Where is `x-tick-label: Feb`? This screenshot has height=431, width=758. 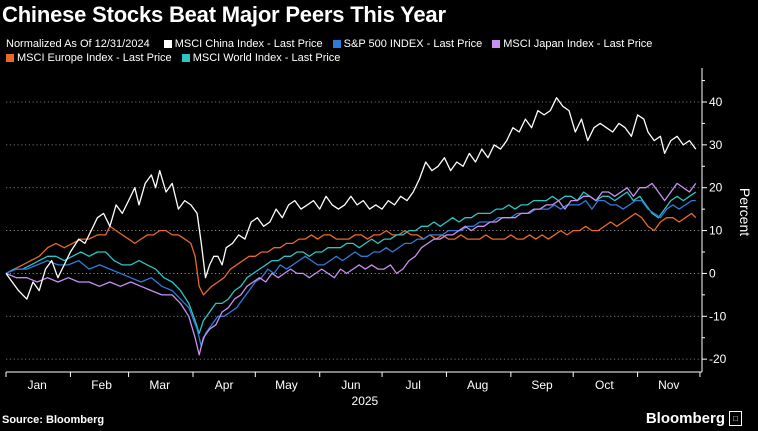
x-tick-label: Feb is located at coordinates (101, 385).